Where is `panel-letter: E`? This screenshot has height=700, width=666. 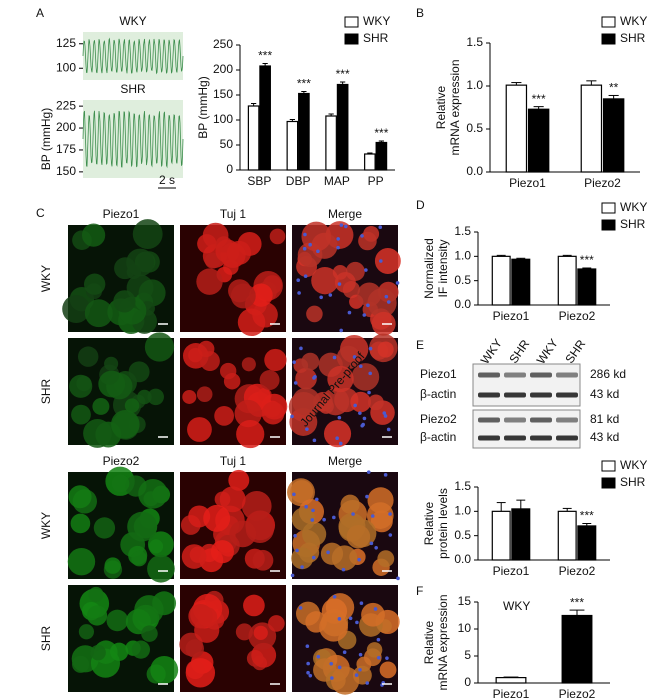 panel-letter: E is located at coordinates (420, 345).